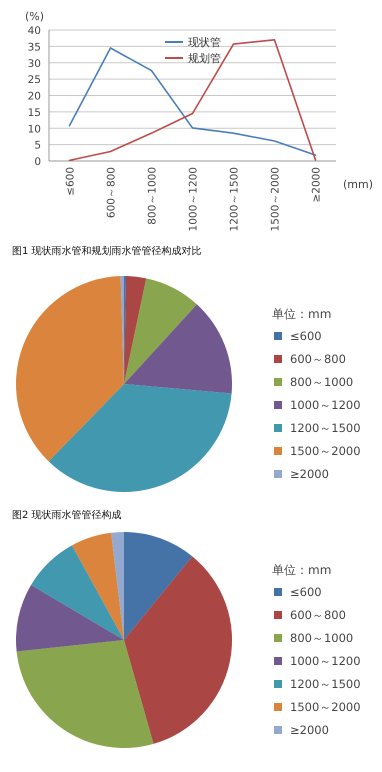 The height and width of the screenshot is (772, 382). I want to click on x-tick-label: ≤600, so click(70, 181).